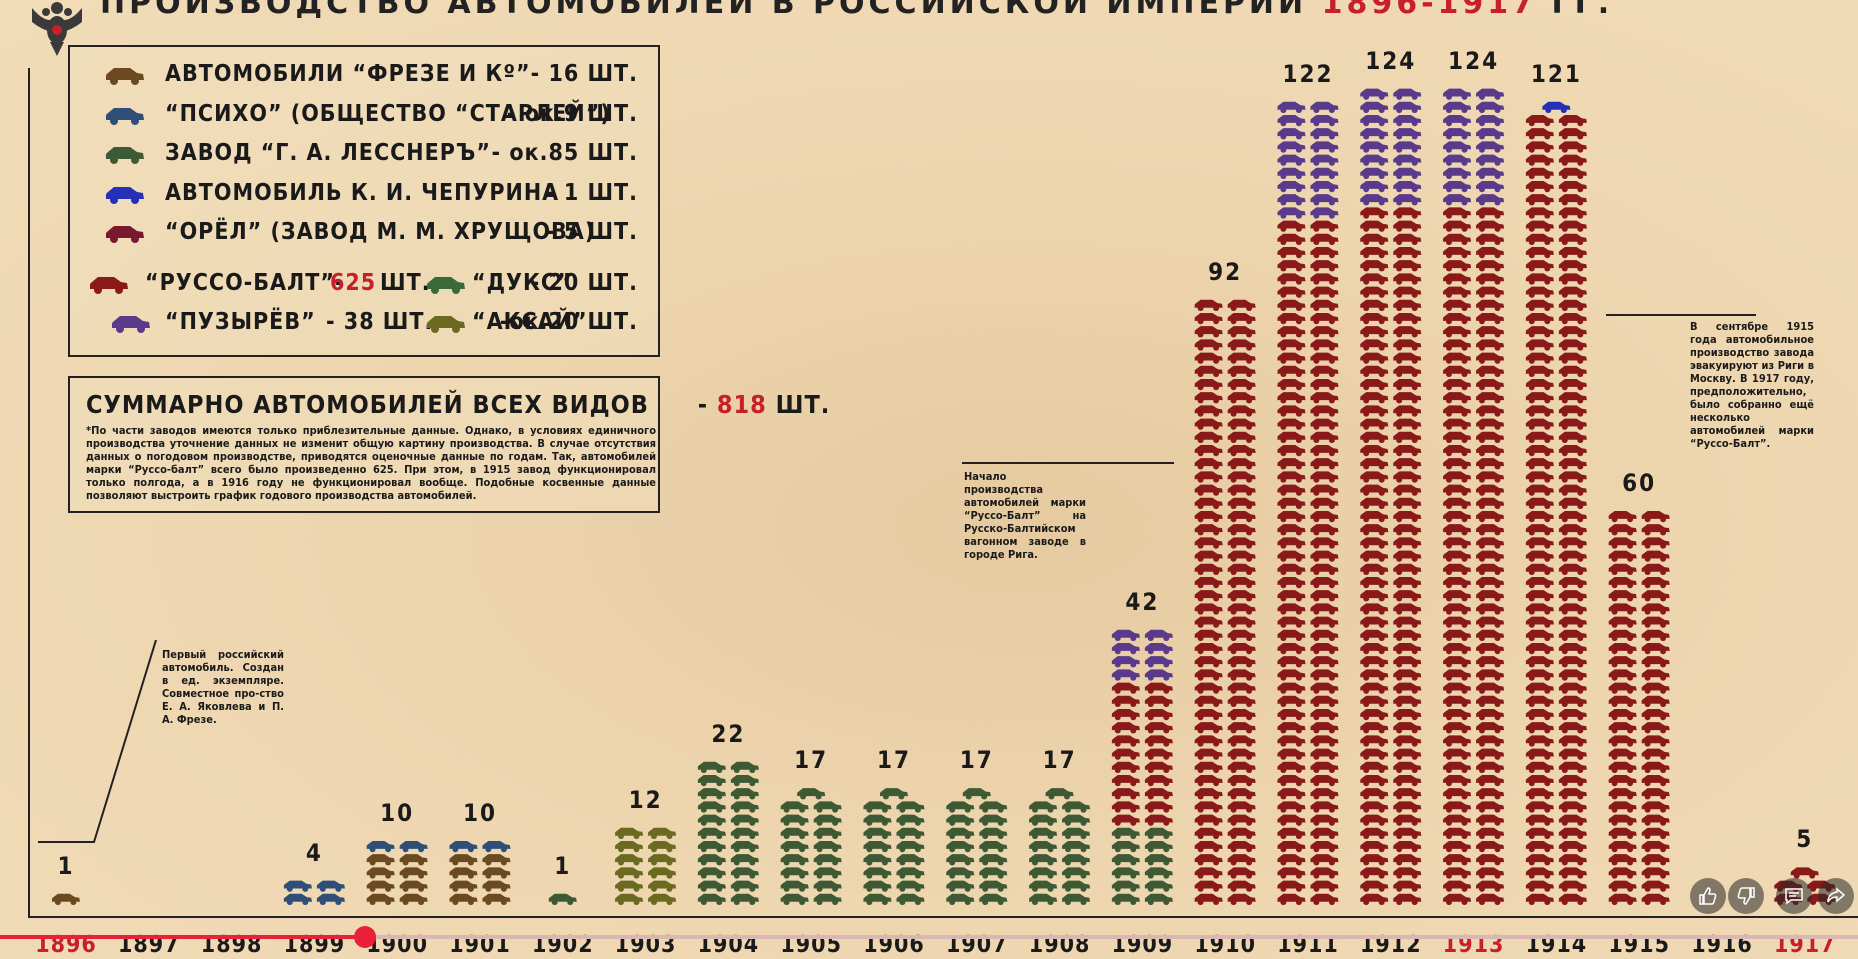  What do you see at coordinates (365, 937) in the screenshot?
I see `video-progress-handle` at bounding box center [365, 937].